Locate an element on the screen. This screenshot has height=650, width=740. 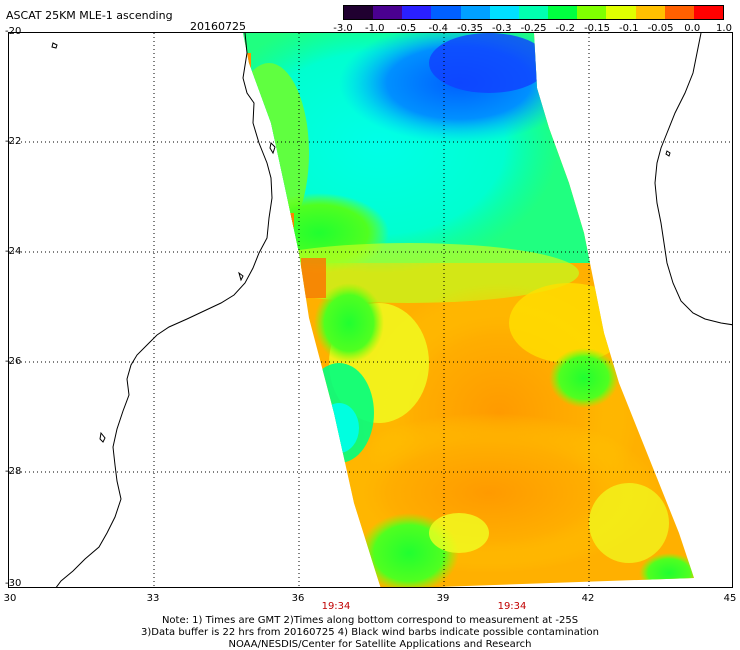
colorbar-tick-label: -0.35 is located at coordinates (470, 28).